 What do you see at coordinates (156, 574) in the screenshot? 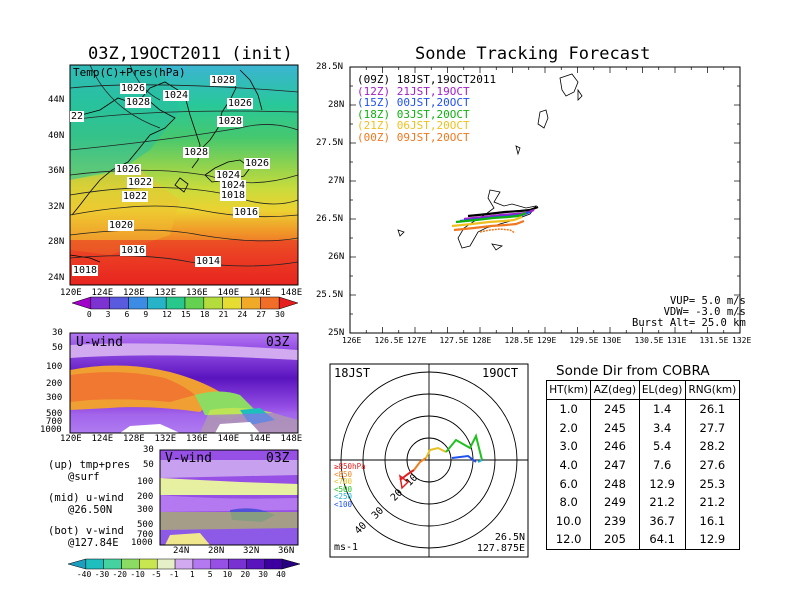
I see `wind-colorbar-tick: -5` at bounding box center [156, 574].